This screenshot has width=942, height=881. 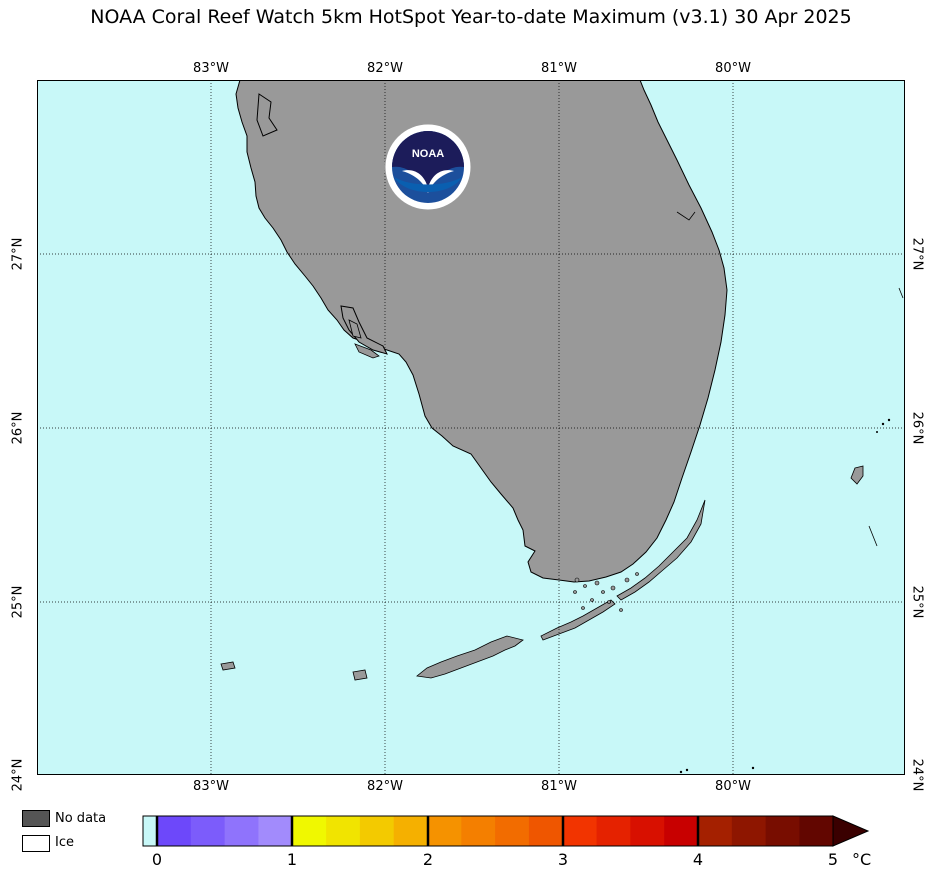 What do you see at coordinates (917, 428) in the screenshot?
I see `lat-tick-right-26n: 26°N` at bounding box center [917, 428].